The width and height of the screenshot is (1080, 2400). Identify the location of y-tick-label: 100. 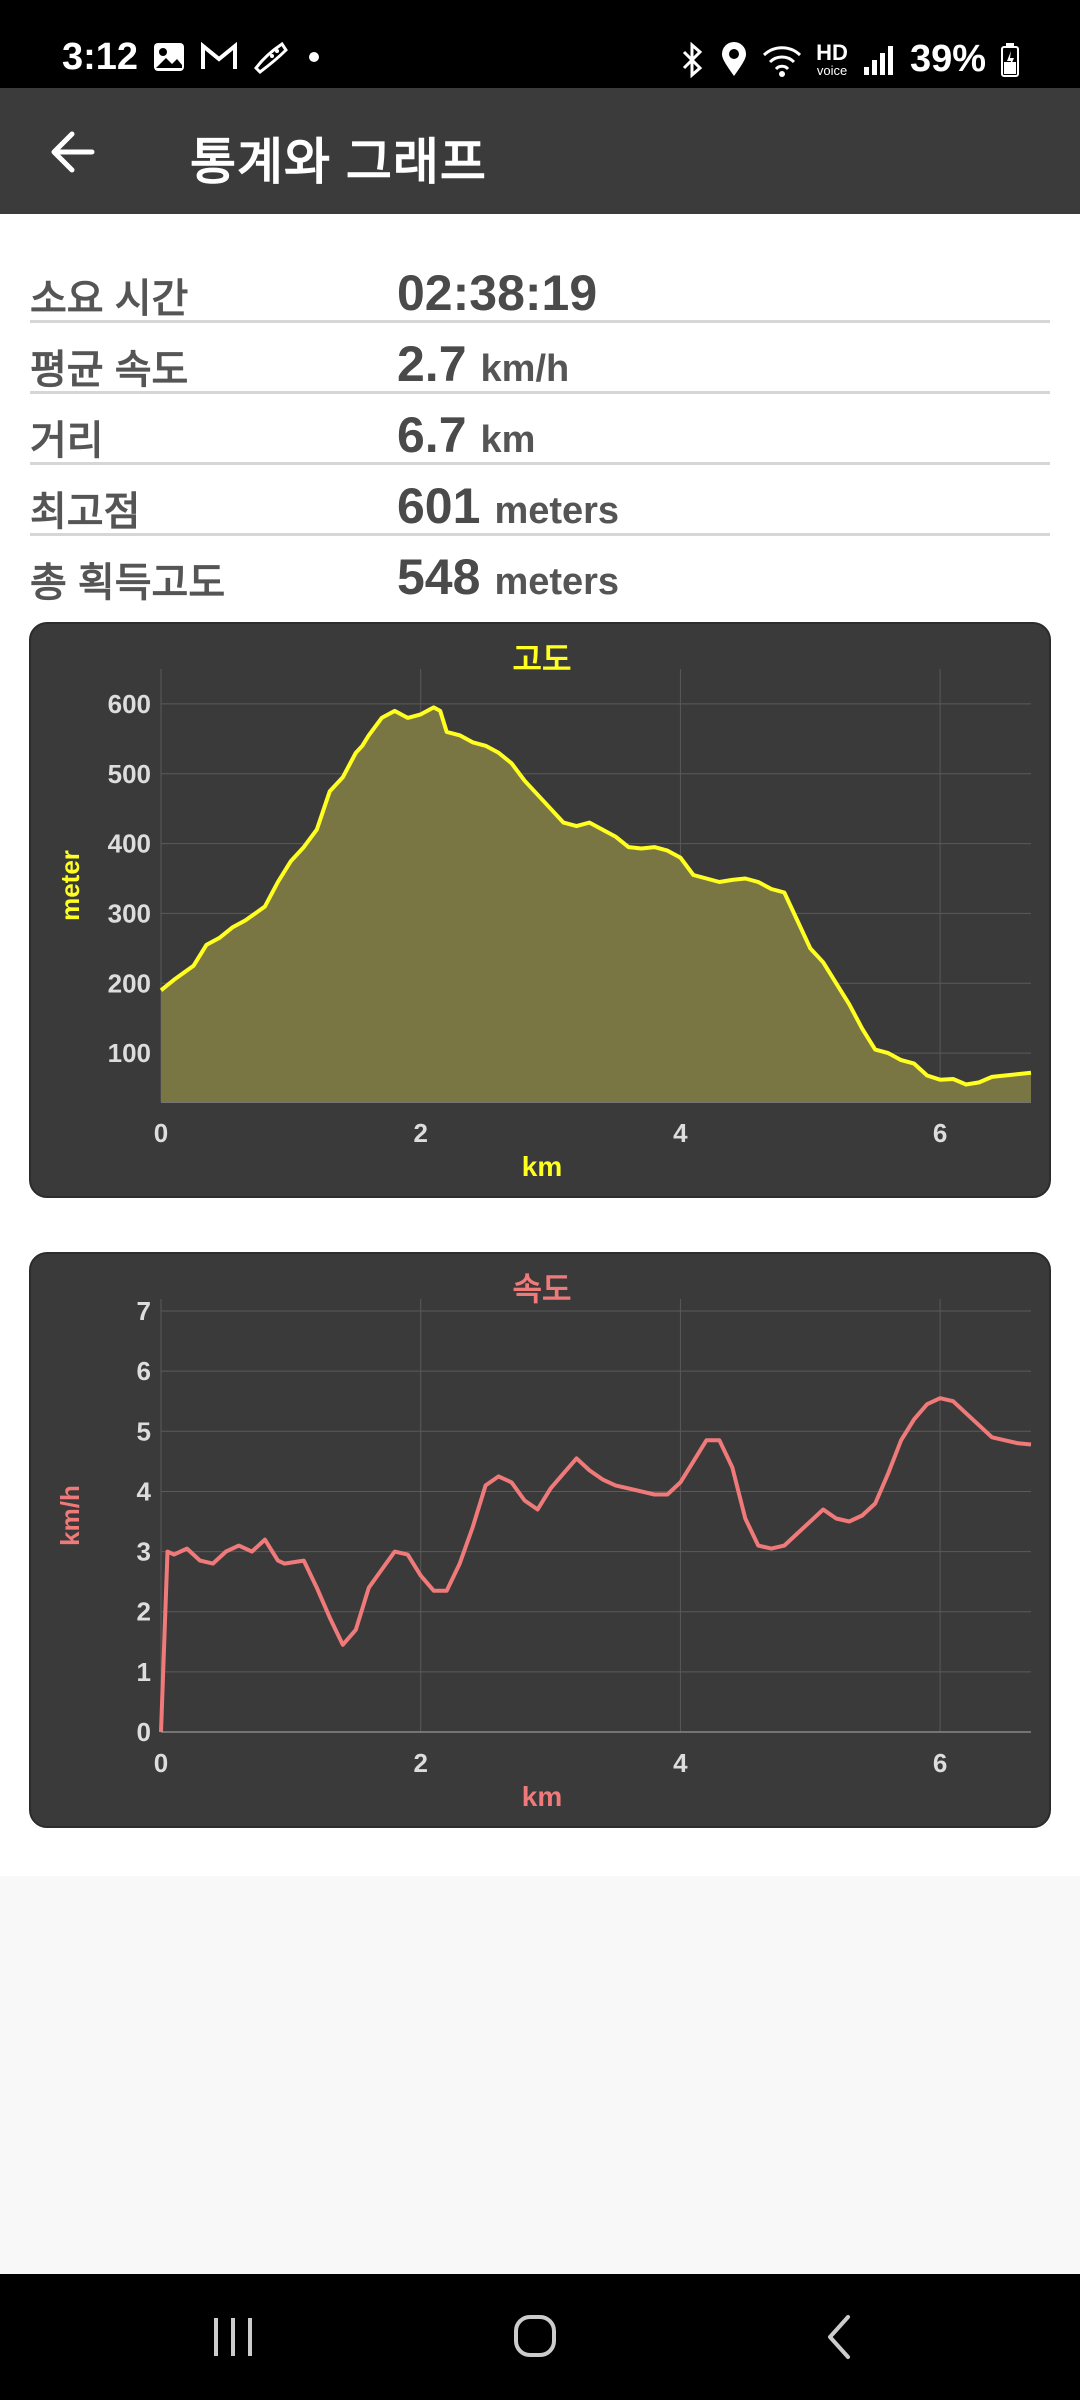
(129, 1053).